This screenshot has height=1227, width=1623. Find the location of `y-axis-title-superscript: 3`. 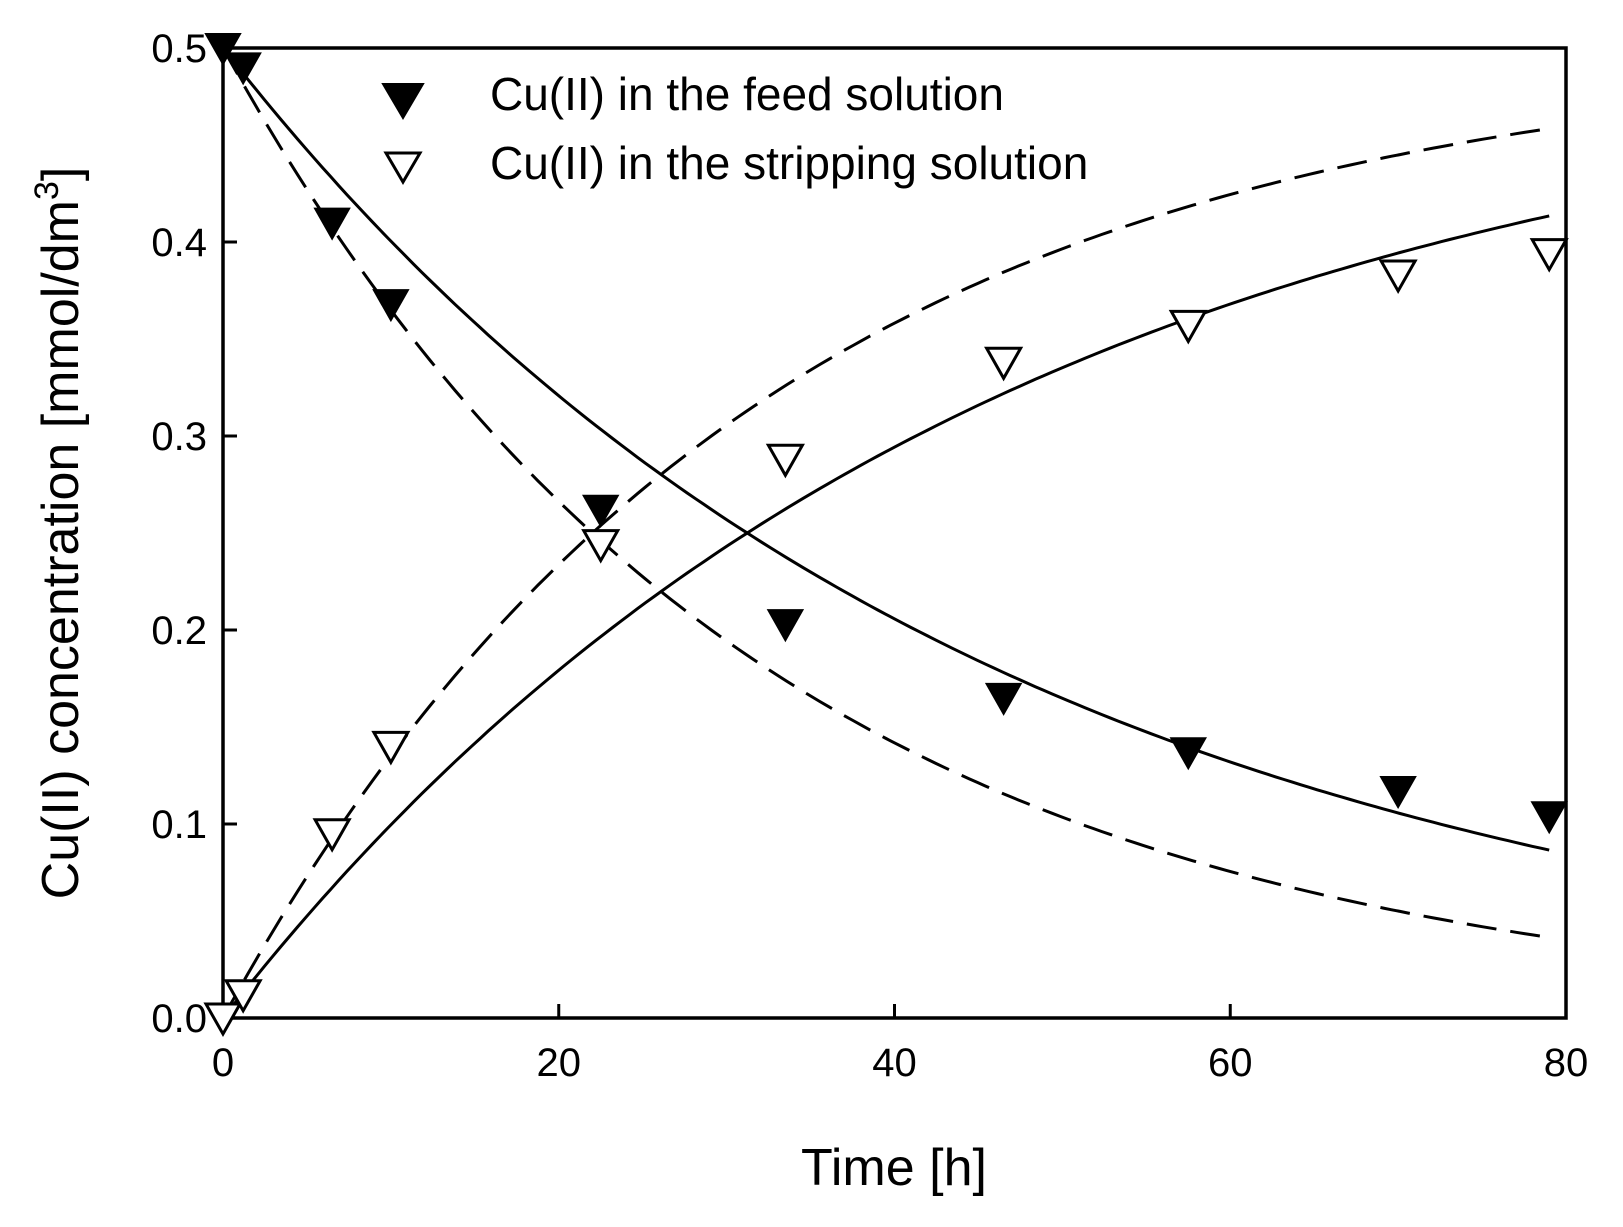

y-axis-title-superscript: 3 is located at coordinates (47, 190).